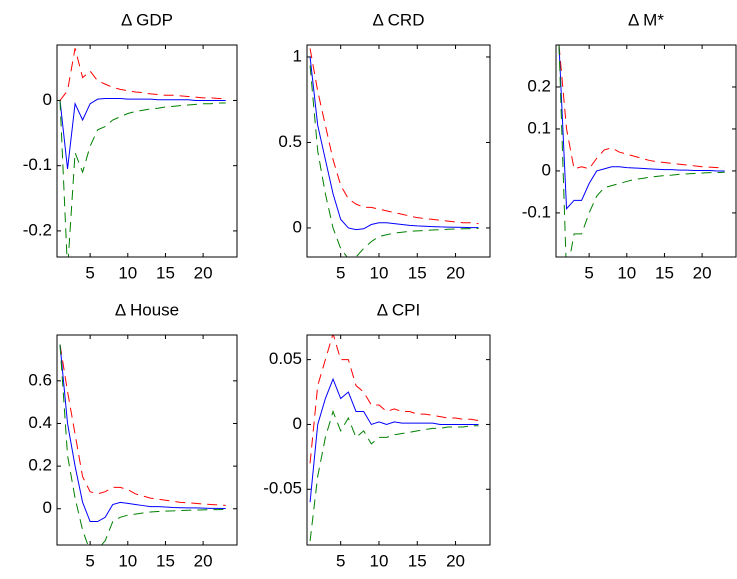 The width and height of the screenshot is (737, 579). Describe the element at coordinates (40, 422) in the screenshot. I see `y-tick-label: 0.4` at that location.